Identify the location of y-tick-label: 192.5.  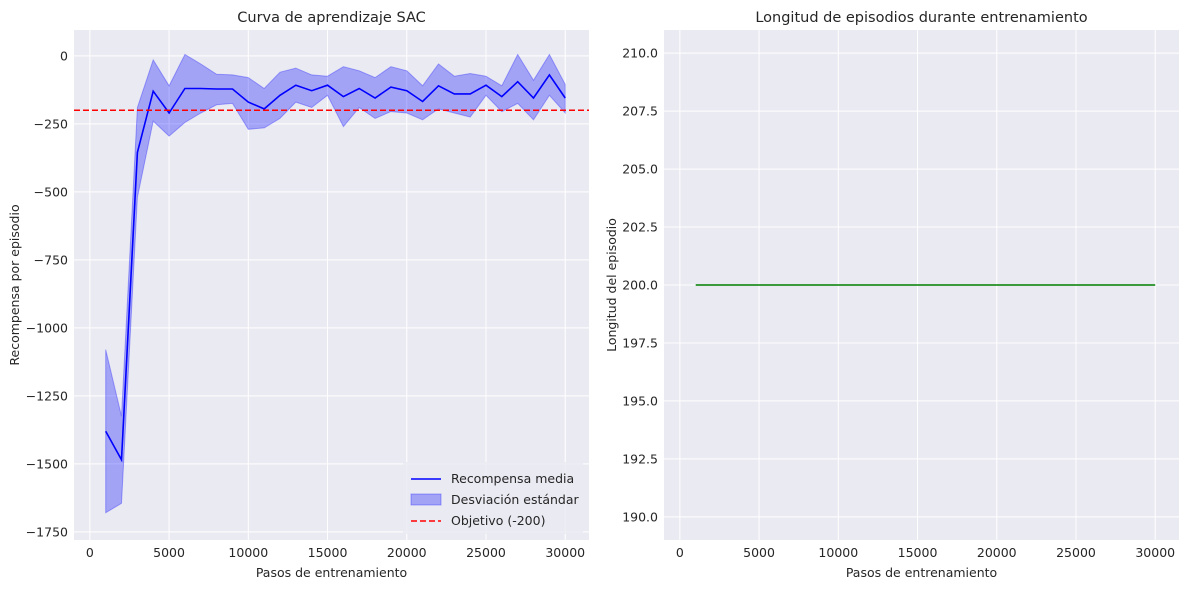
(640, 458).